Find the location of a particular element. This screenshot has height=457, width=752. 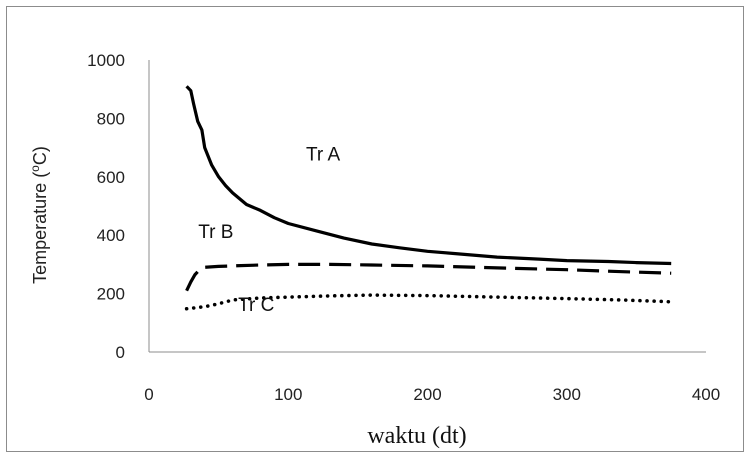

x-tick-label: 300 is located at coordinates (567, 394).